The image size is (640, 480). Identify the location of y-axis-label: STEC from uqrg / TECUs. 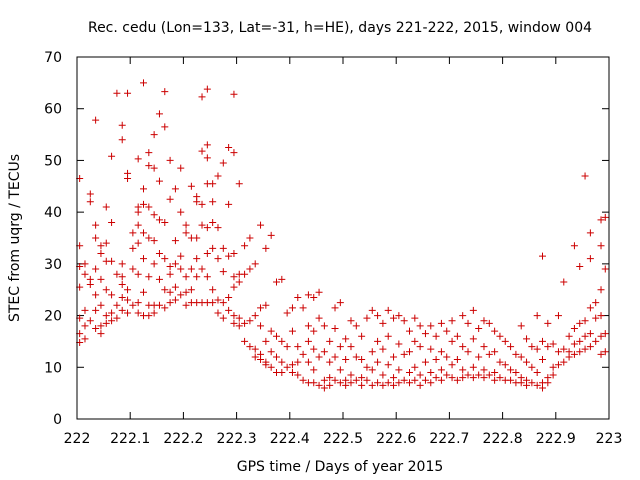
(15, 238).